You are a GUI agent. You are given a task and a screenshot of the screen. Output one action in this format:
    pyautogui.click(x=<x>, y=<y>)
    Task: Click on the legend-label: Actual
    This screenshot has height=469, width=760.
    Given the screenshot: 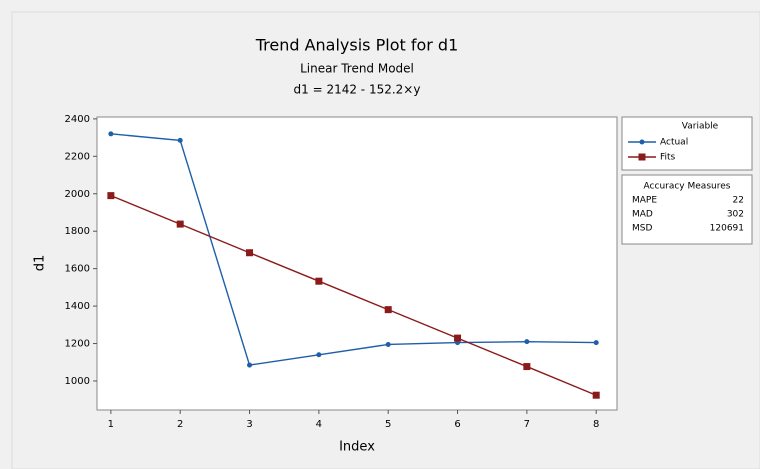 What is the action you would take?
    pyautogui.click(x=674, y=143)
    